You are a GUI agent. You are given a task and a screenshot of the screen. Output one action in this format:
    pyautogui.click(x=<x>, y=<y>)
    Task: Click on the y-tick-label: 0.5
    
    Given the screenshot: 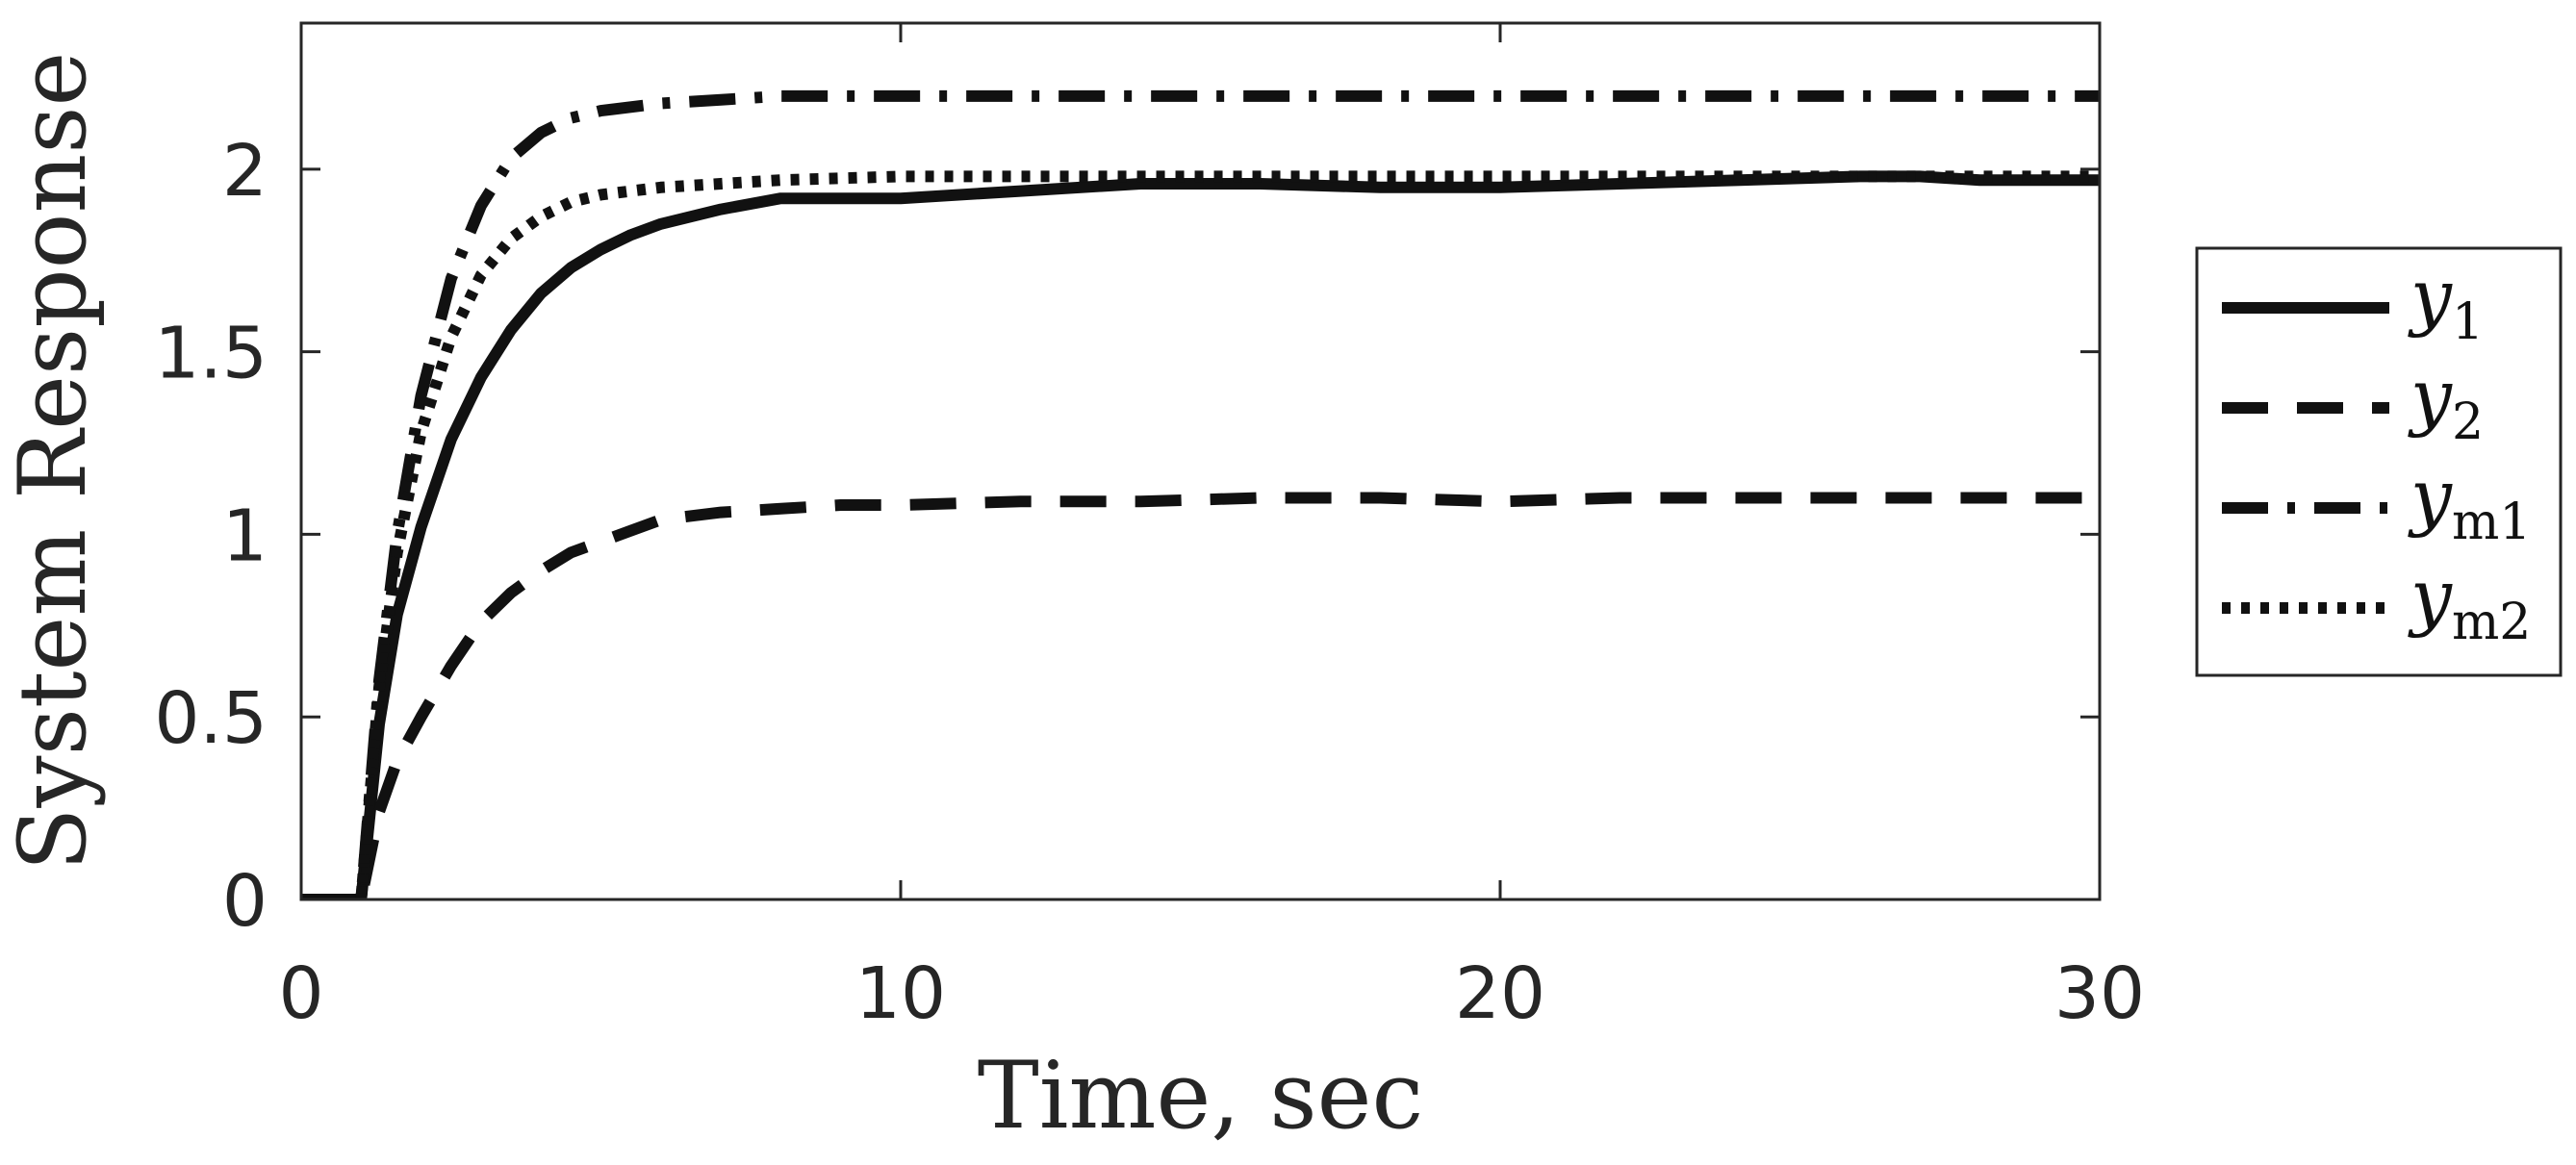 What is the action you would take?
    pyautogui.click(x=211, y=718)
    